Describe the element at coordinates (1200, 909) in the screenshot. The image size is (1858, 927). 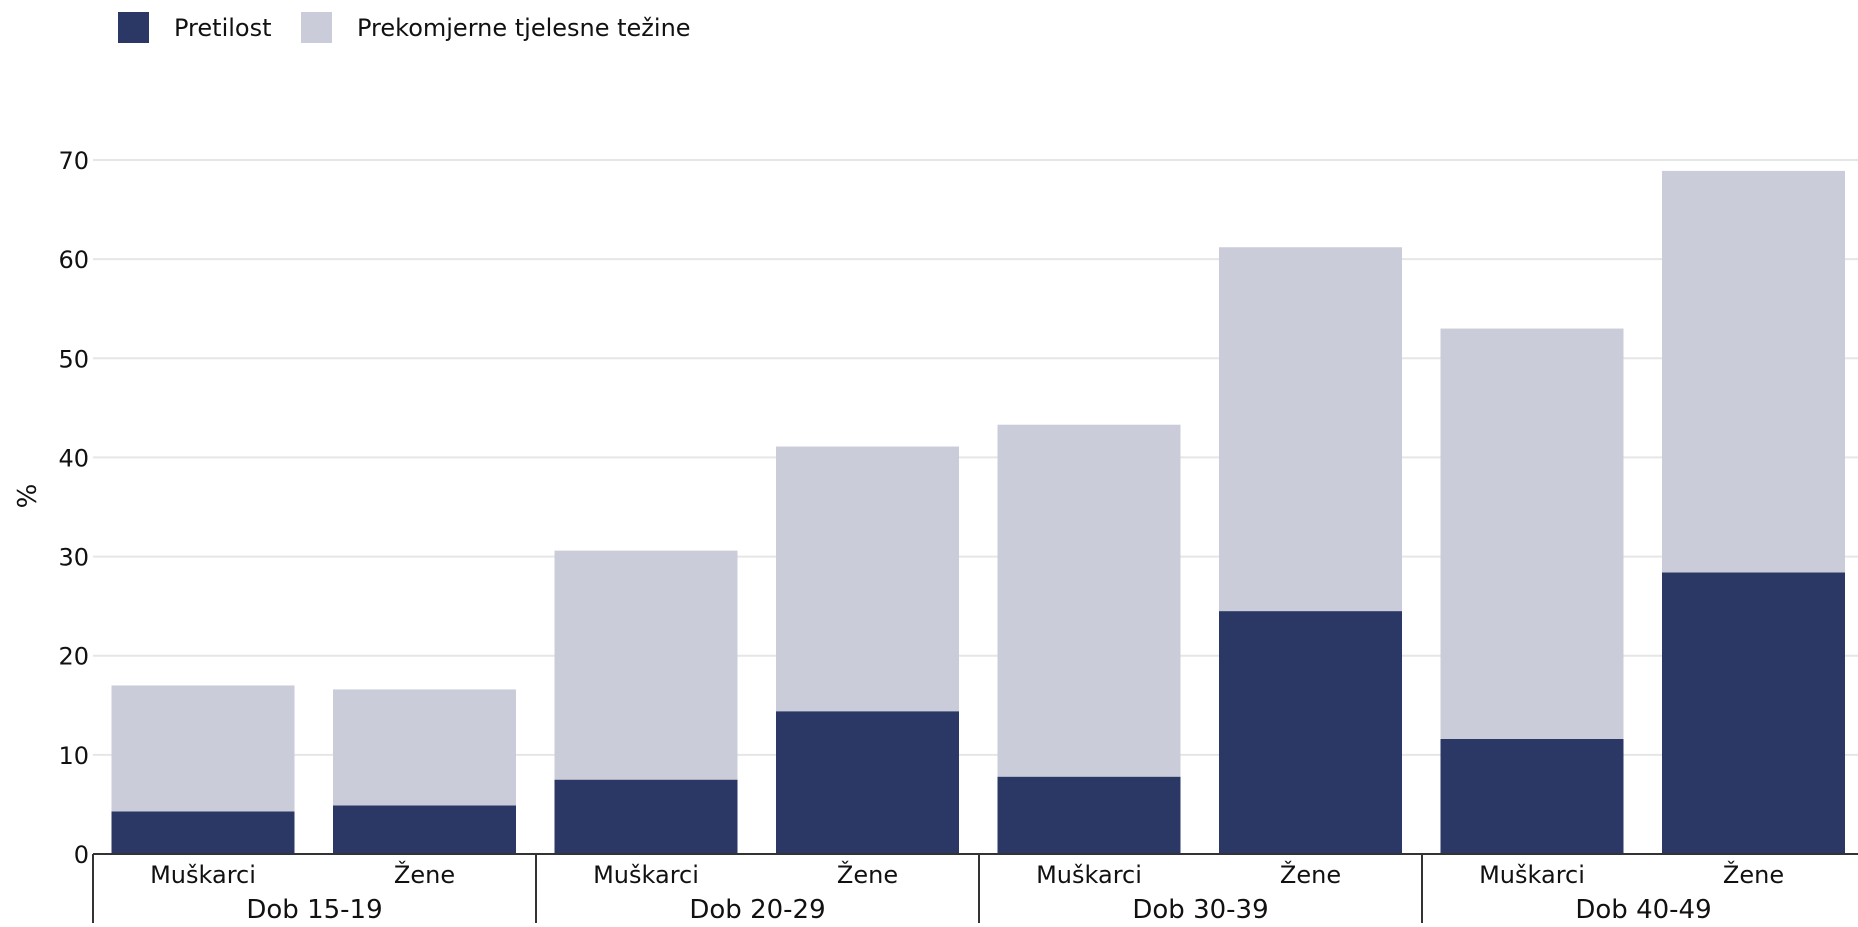
I see `group-label: Dob 30-39` at that location.